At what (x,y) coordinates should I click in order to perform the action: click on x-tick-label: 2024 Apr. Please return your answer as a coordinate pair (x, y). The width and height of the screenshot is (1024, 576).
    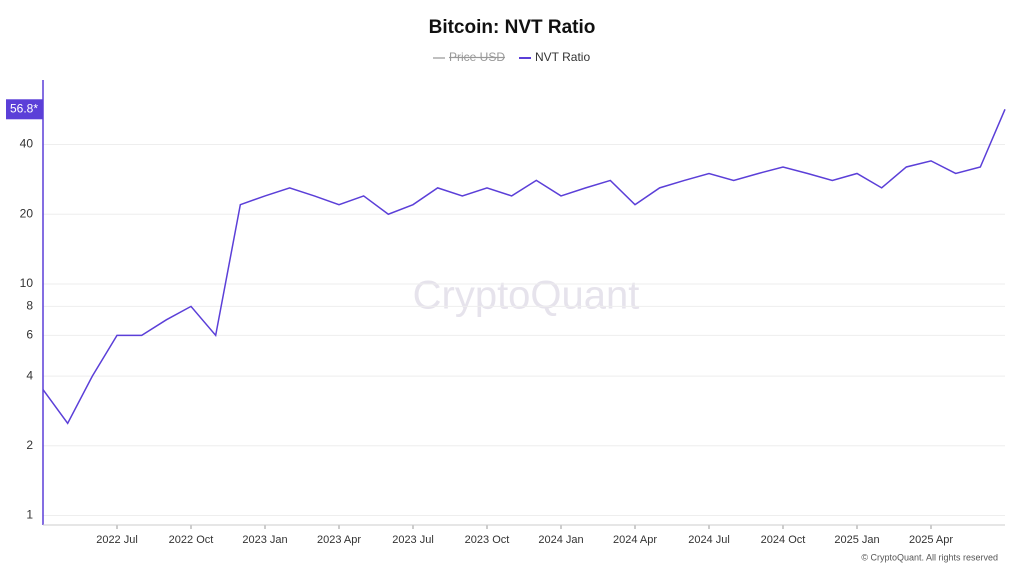
    Looking at the image, I should click on (635, 540).